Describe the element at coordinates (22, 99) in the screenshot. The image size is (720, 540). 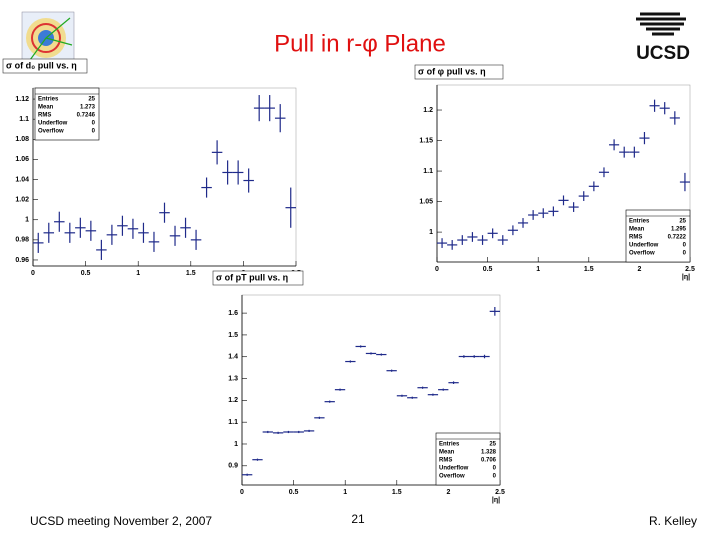
I see `y-tick-label: 1.12` at that location.